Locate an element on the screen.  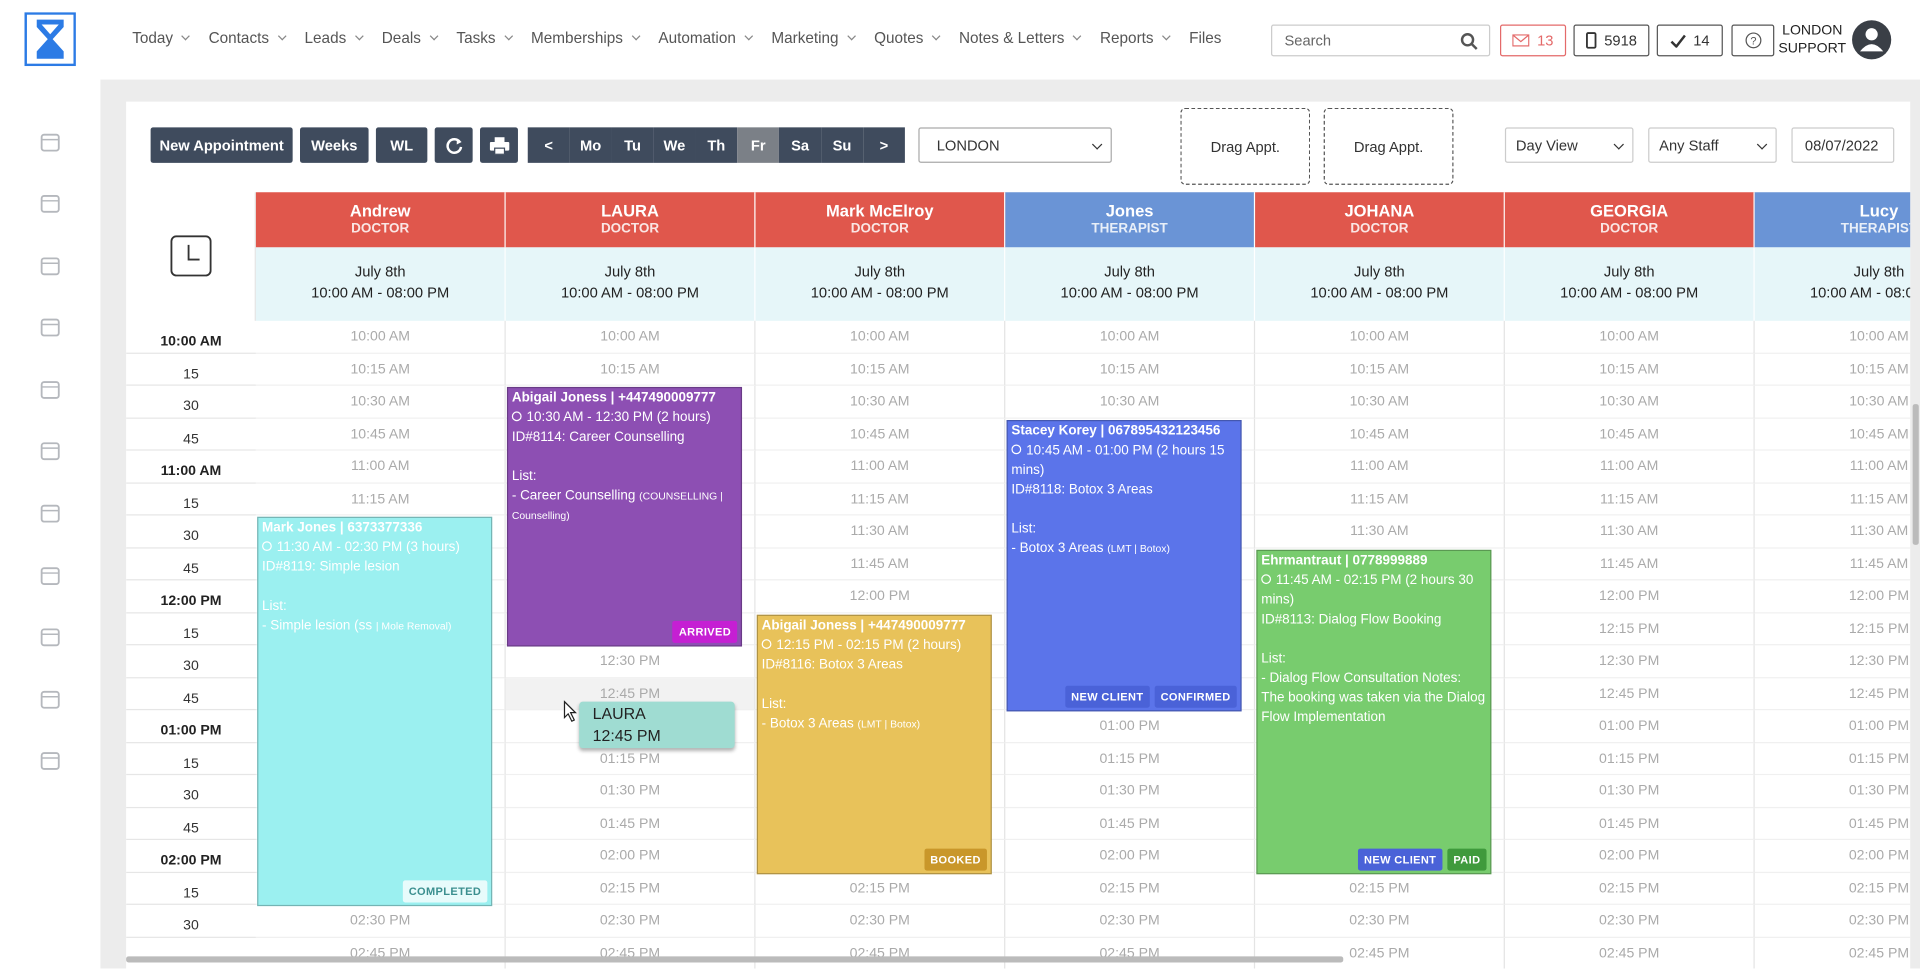
nav-item: Files is located at coordinates (1205, 38).